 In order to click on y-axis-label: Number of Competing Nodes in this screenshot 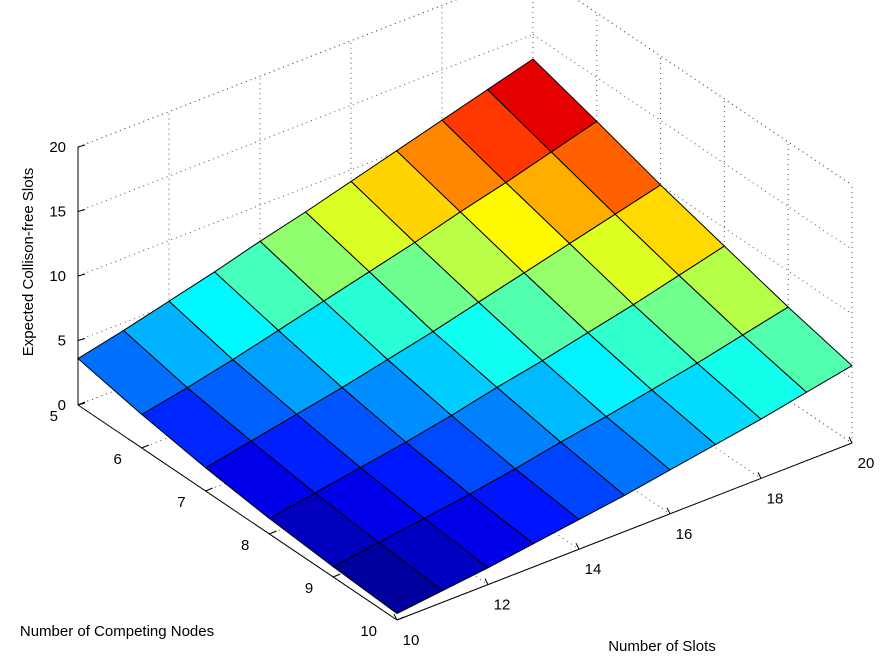, I will do `click(117, 631)`.